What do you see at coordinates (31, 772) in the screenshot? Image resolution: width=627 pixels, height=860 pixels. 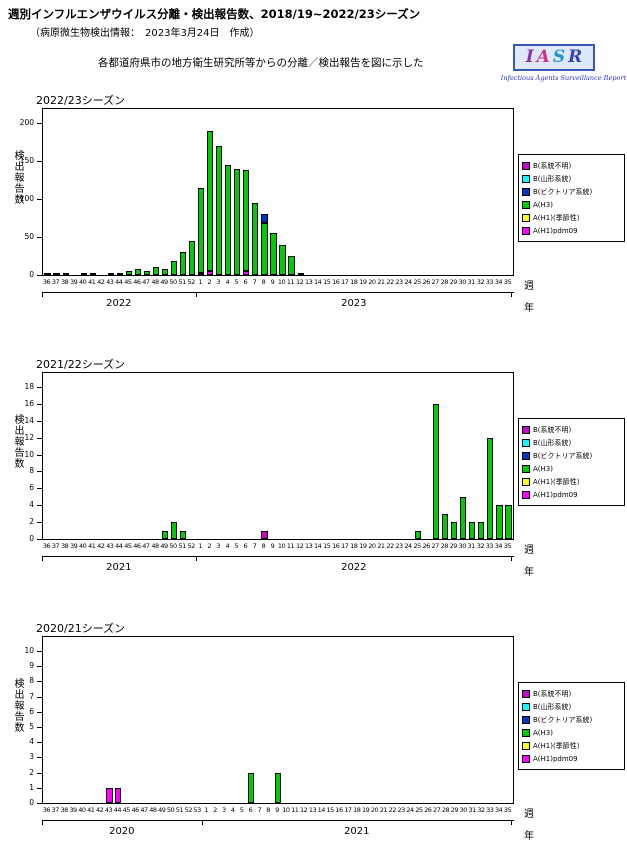 I see `y-tick-label: 2` at bounding box center [31, 772].